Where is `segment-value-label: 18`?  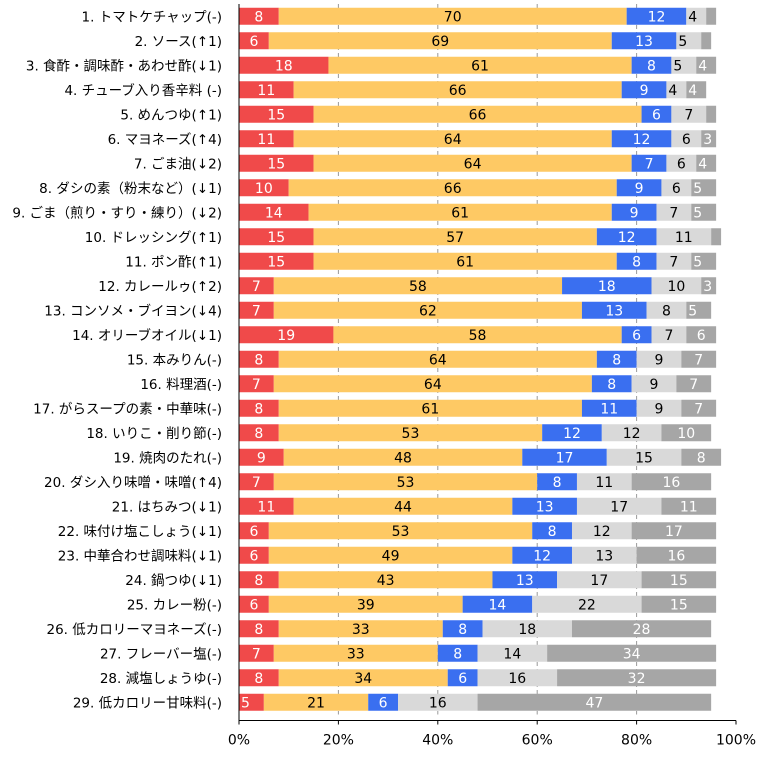
segment-value-label: 18 is located at coordinates (607, 287).